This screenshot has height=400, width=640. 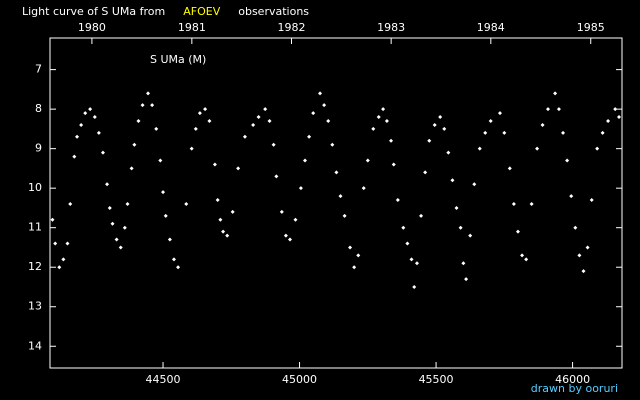 I want to click on x2-tick-label: 1981, so click(x=192, y=27).